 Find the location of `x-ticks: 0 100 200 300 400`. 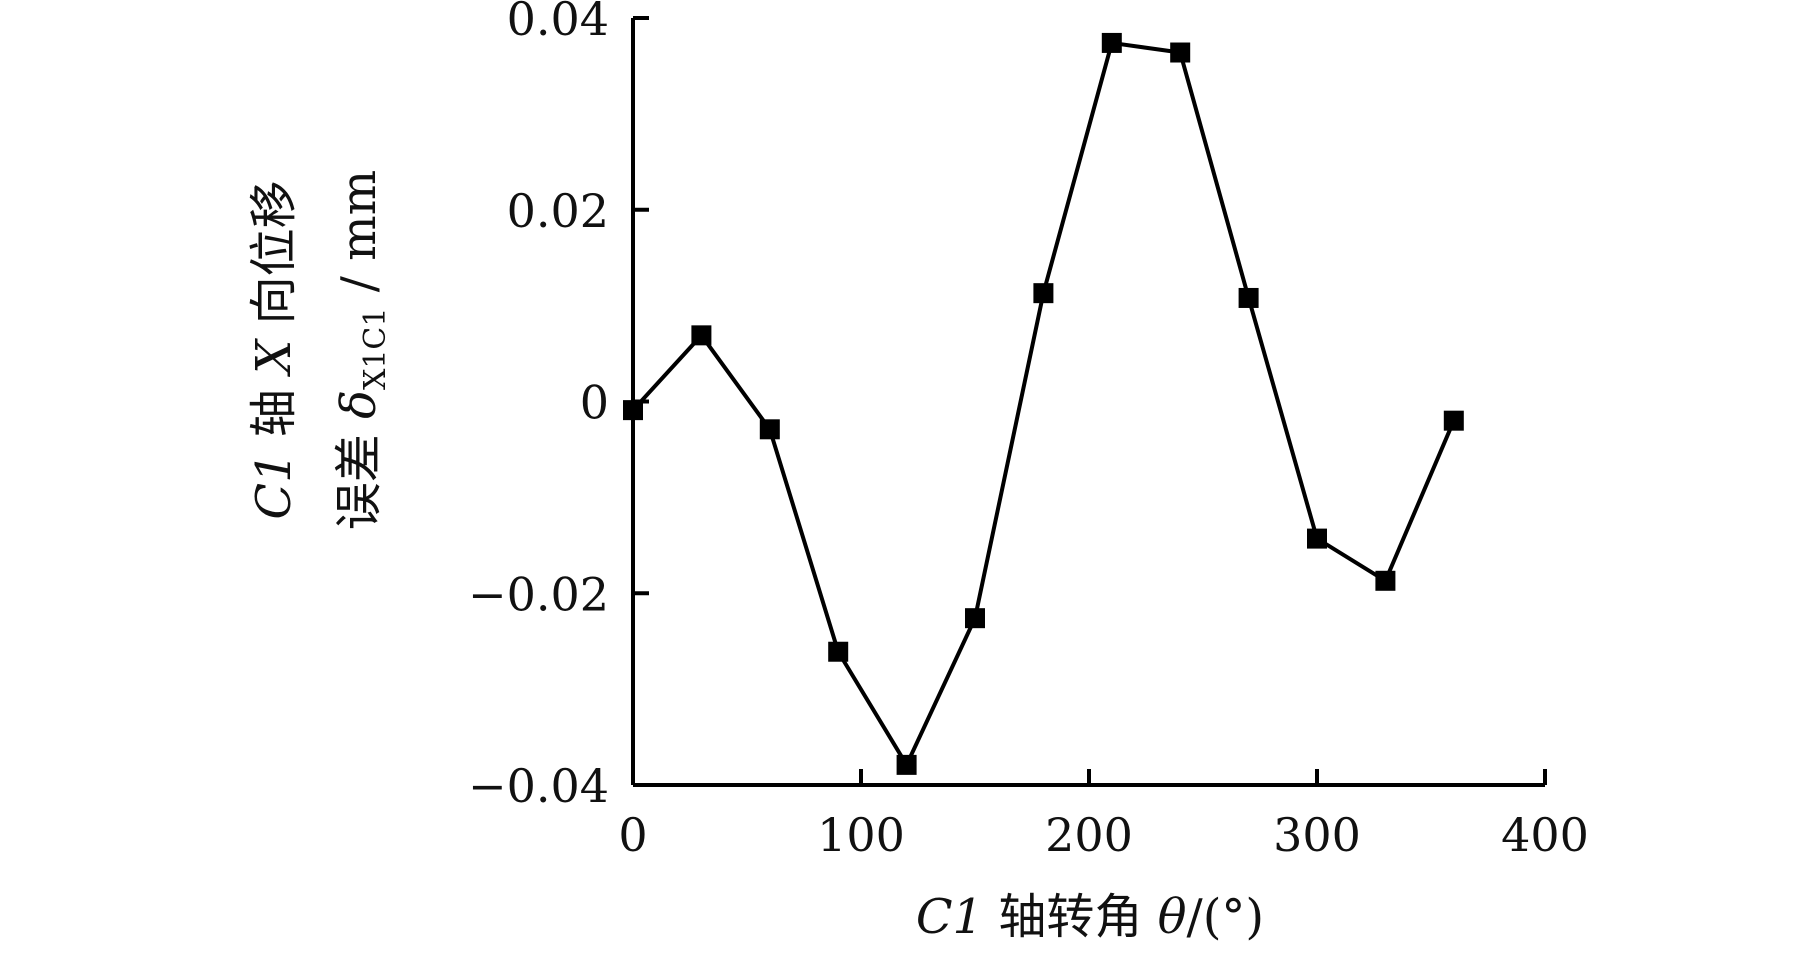

x-ticks: 0 100 200 300 400 is located at coordinates (1103, 815).